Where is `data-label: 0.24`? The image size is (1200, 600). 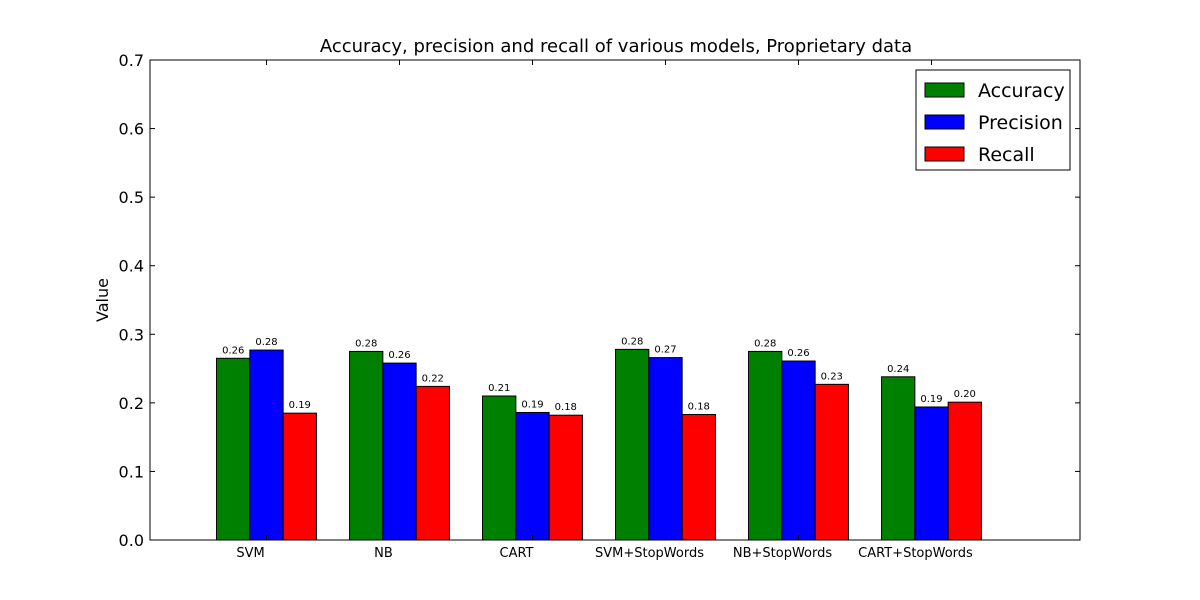 data-label: 0.24 is located at coordinates (898, 369).